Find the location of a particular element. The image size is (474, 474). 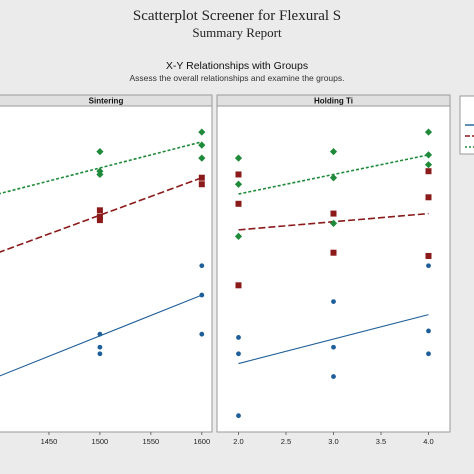

legend is located at coordinates (466, 125).